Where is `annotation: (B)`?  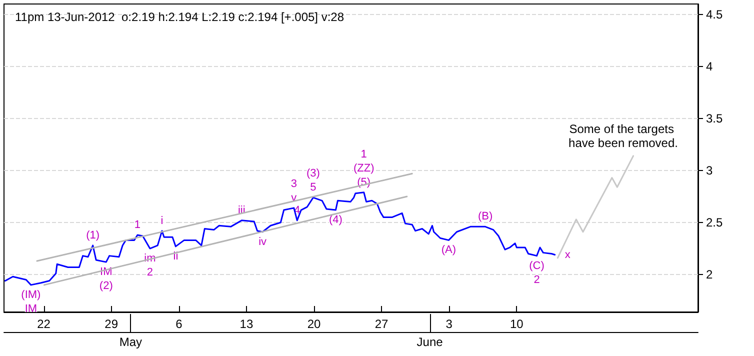
annotation: (B) is located at coordinates (485, 216).